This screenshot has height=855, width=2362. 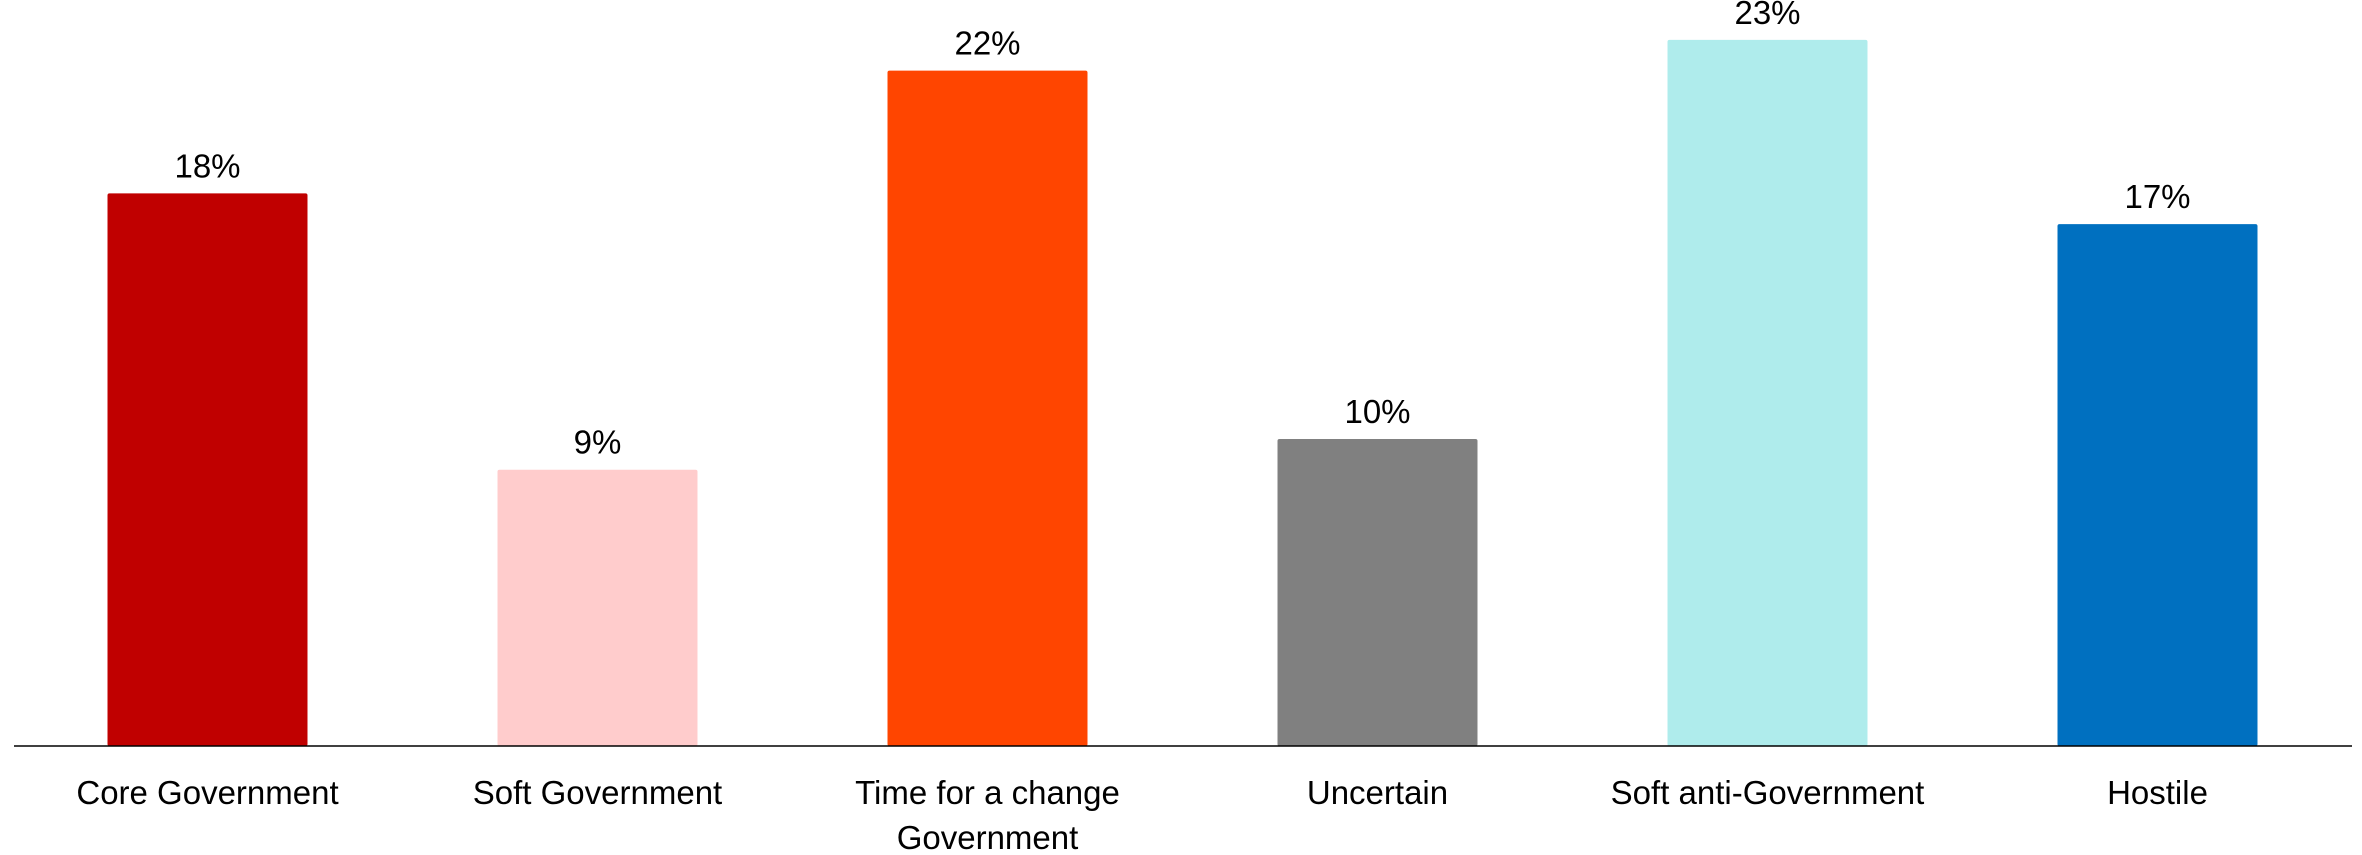 I want to click on category-label: Soft Government, so click(x=597, y=792).